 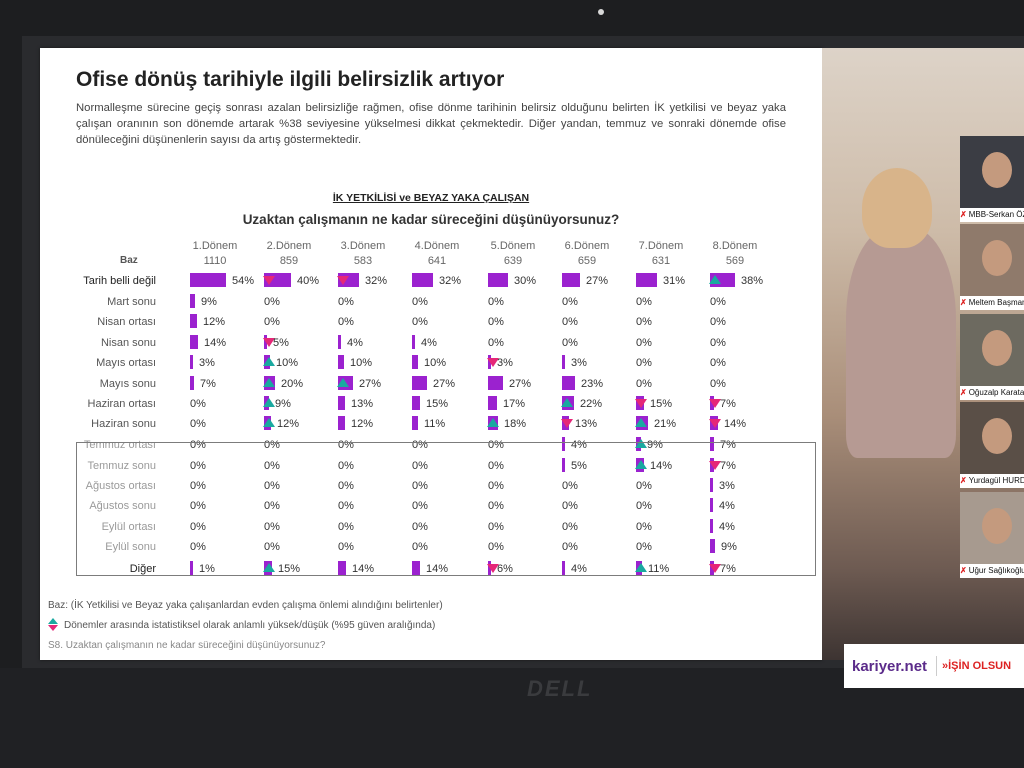 What do you see at coordinates (437, 261) in the screenshot?
I see `base-value: 641` at bounding box center [437, 261].